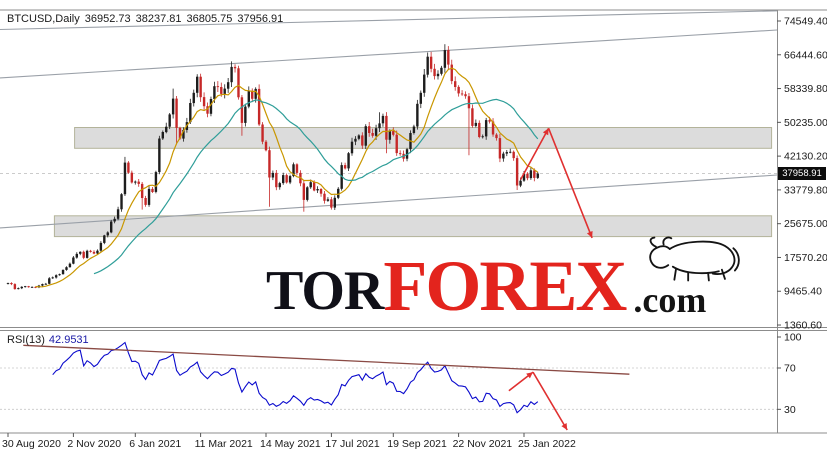  Describe the element at coordinates (326, 359) in the screenshot. I see `rsi-trendline` at that location.